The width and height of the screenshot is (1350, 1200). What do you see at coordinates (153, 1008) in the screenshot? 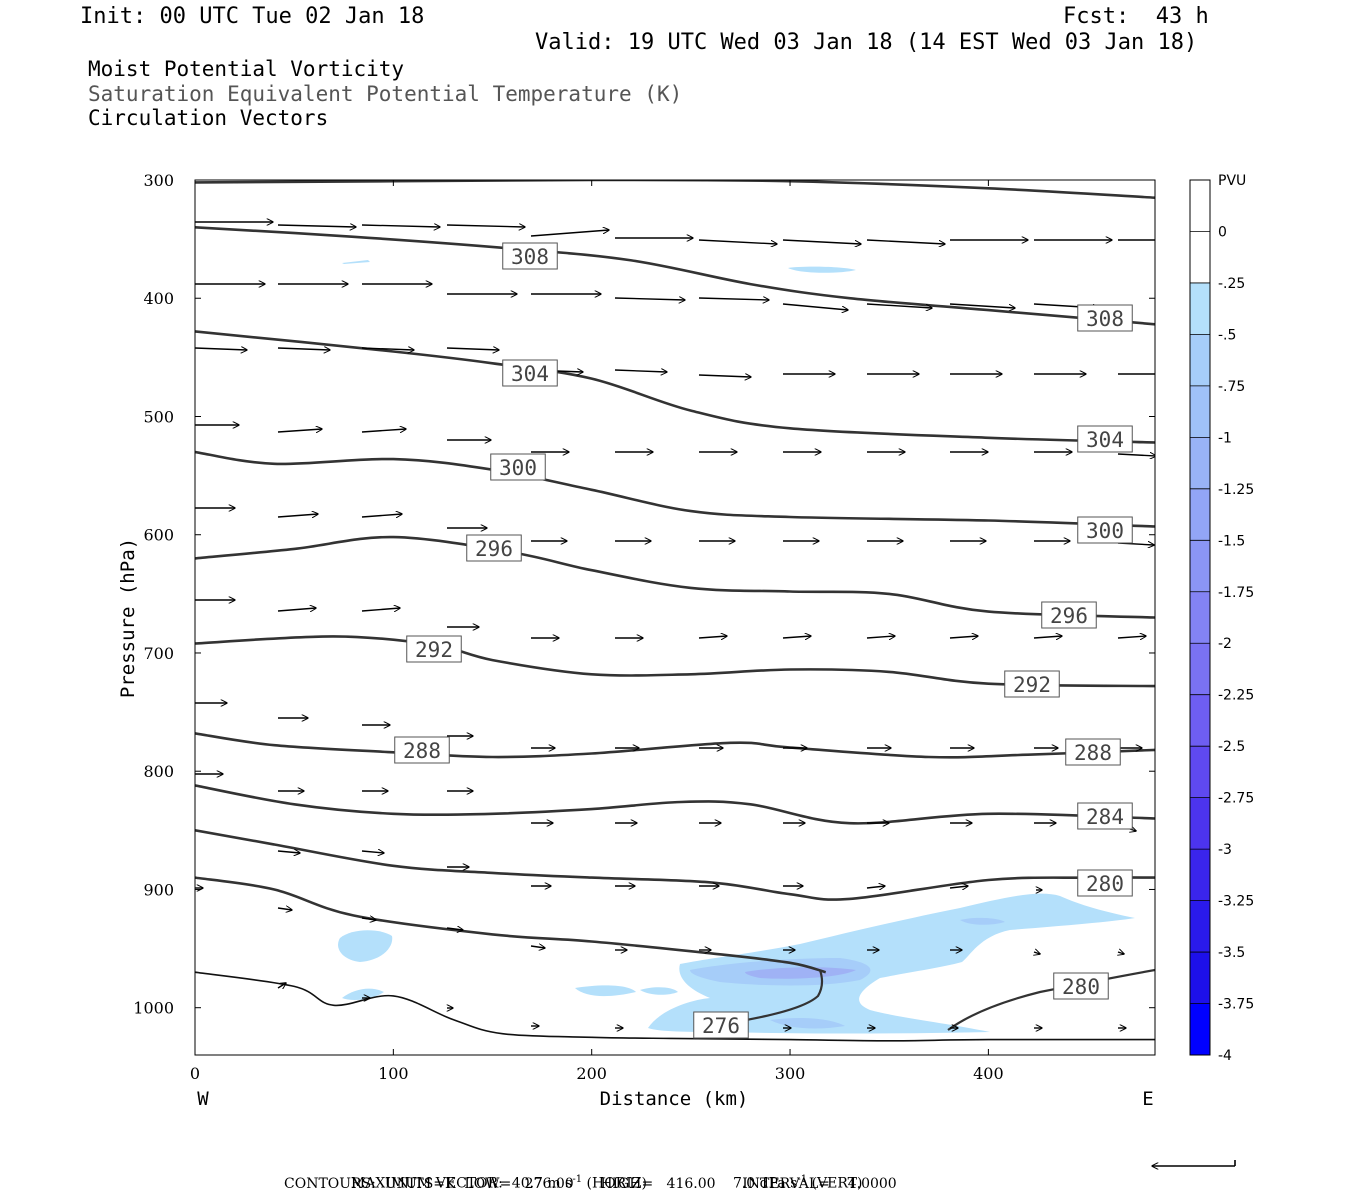
I see `y-tick-label: 1000` at bounding box center [153, 1008].